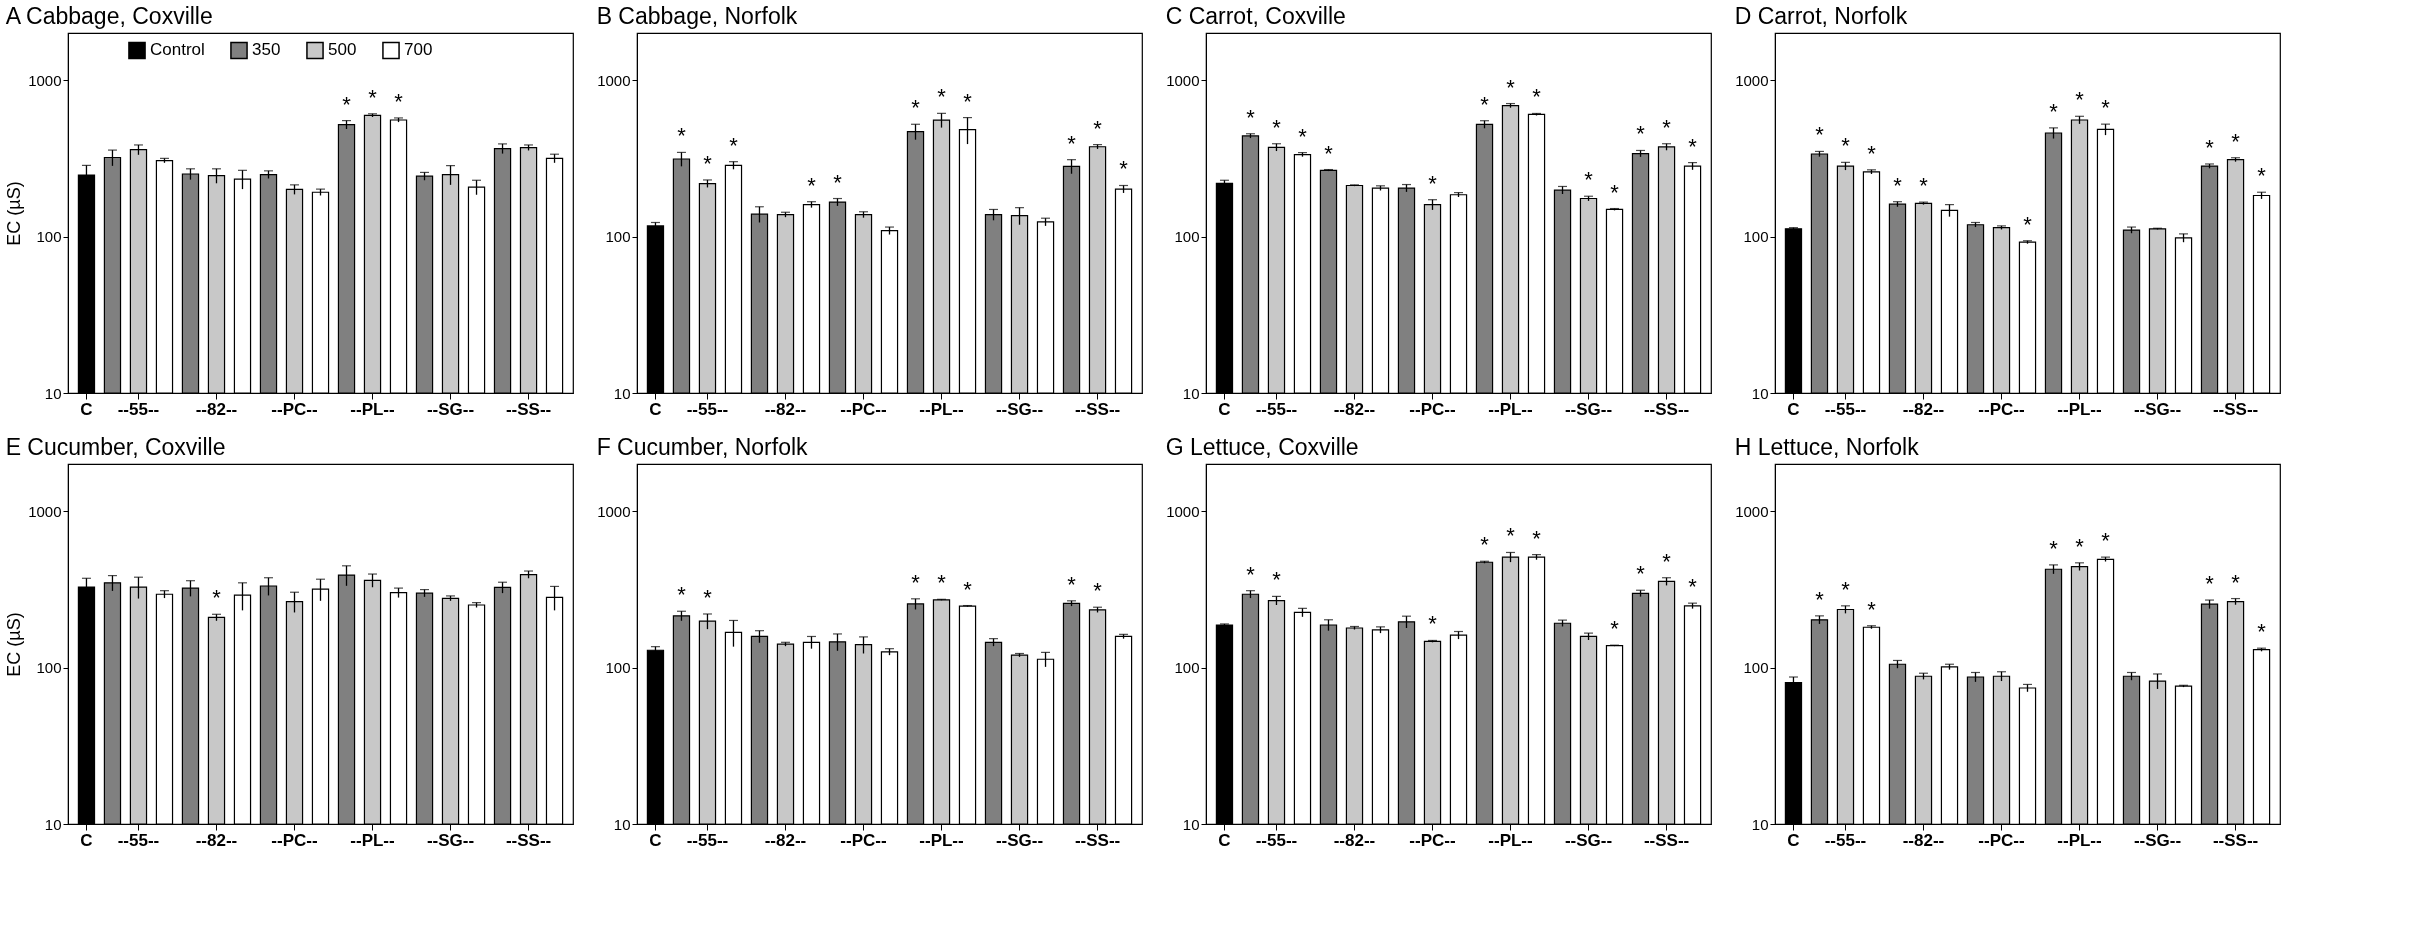 The height and width of the screenshot is (940, 2422). Describe the element at coordinates (702, 447) in the screenshot. I see `chart-title: F Cucumber, Norfolk` at that location.